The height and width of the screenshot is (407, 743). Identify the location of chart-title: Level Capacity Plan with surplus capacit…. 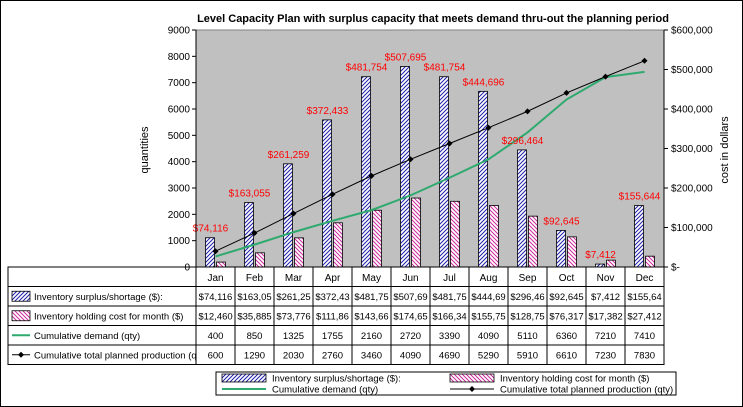
(433, 19).